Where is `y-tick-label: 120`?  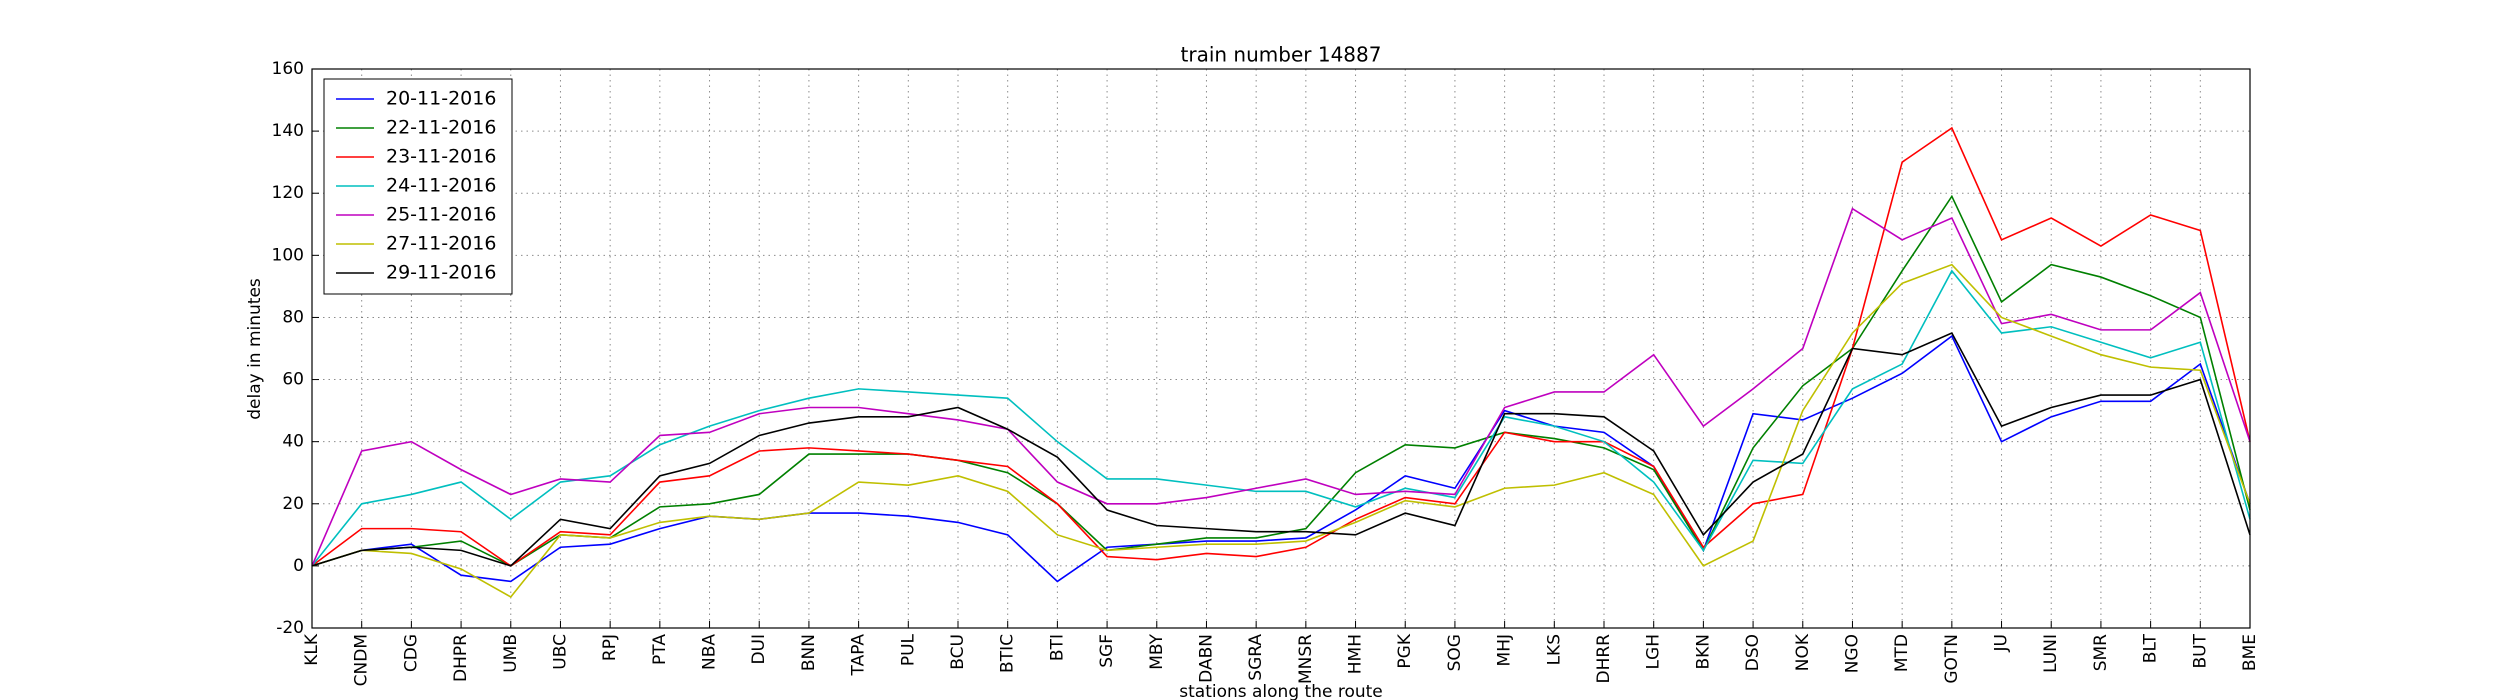
y-tick-label: 120 is located at coordinates (288, 193).